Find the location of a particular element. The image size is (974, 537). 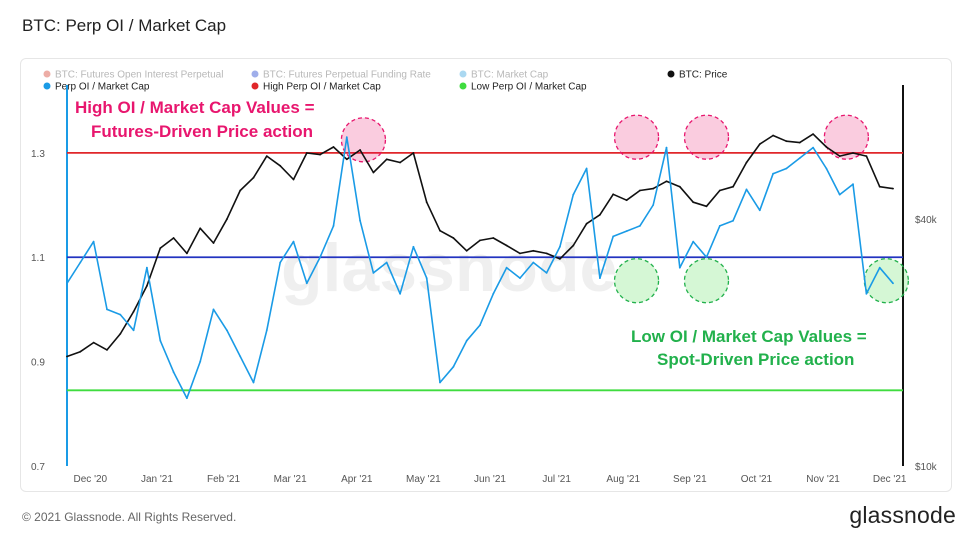

legend-item-6: Low Perp OI / Market Cap is located at coordinates (529, 87).